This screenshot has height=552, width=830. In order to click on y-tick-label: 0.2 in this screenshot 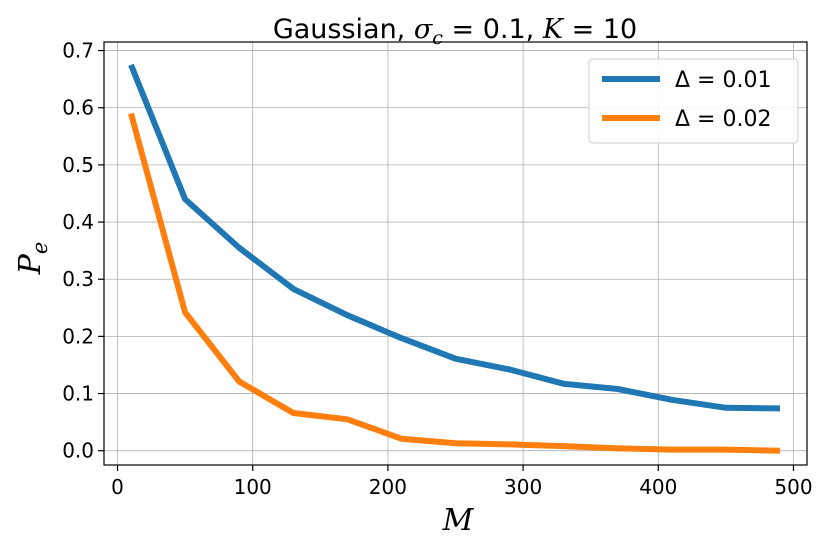, I will do `click(78, 336)`.